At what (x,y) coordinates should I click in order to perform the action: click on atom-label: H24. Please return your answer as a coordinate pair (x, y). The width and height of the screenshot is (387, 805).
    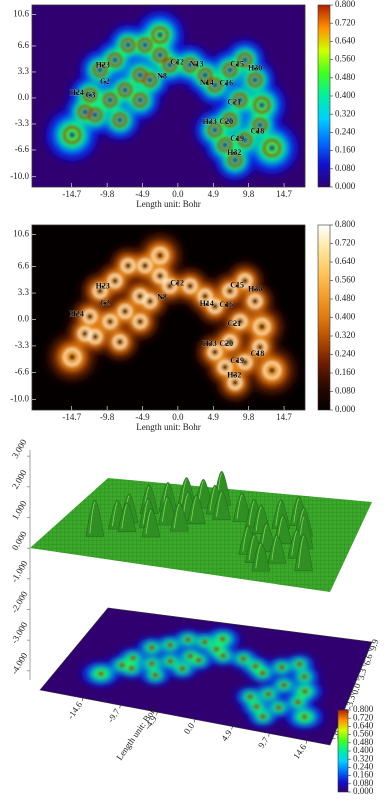
    Looking at the image, I should click on (77, 314).